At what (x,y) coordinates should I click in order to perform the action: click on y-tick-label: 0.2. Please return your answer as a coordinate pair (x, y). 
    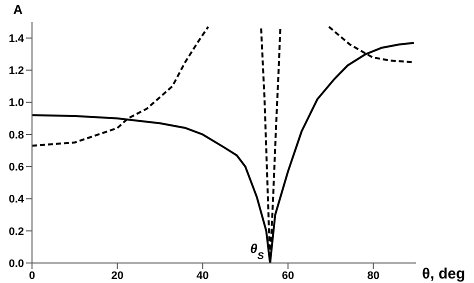
    Looking at the image, I should click on (16, 232).